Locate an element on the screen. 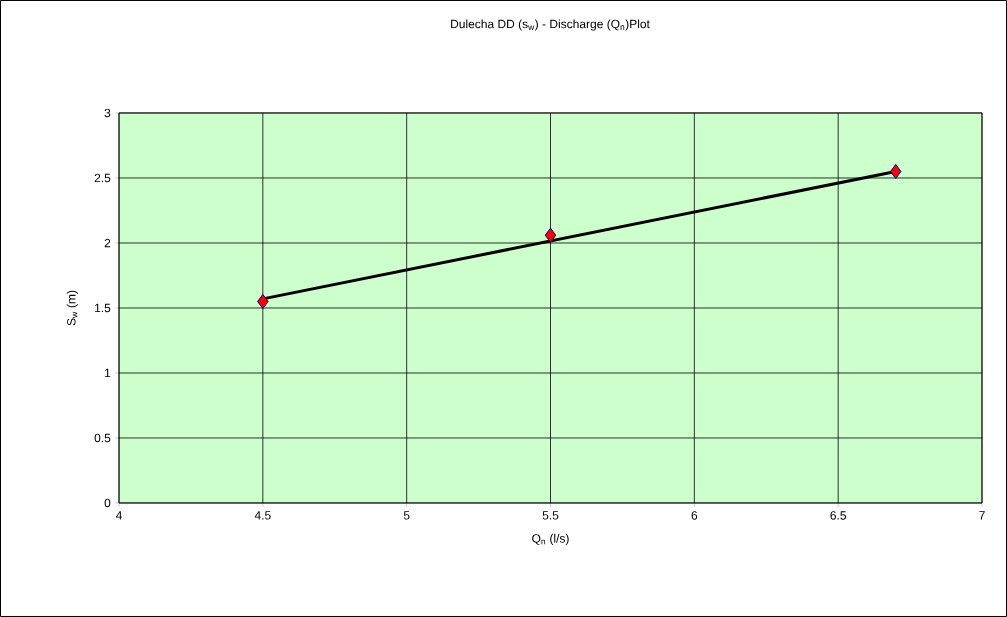  y-tick-label: 2 is located at coordinates (107, 243).